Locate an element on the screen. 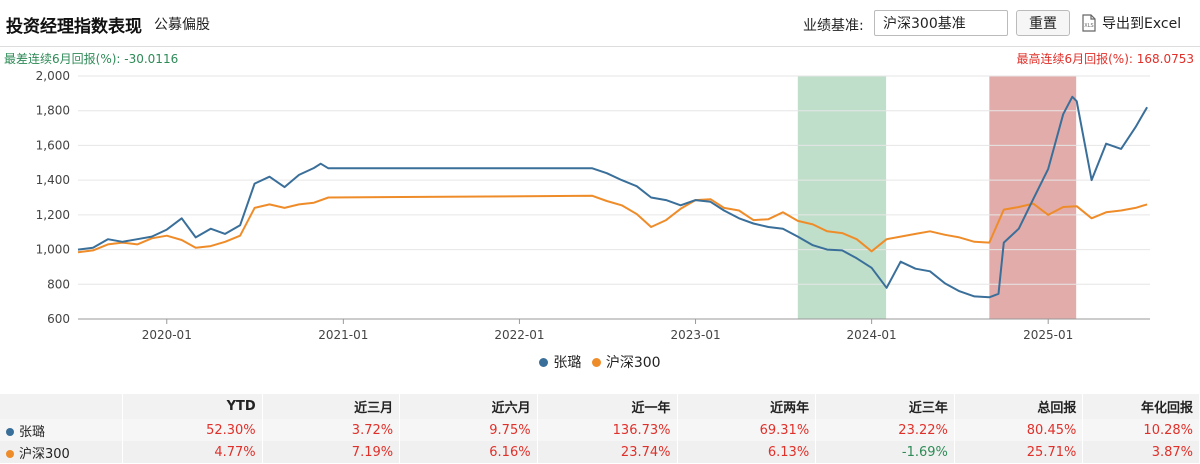  header-bar: 投资经理指数表现 公募偏股 业绩基准: 重置 XLS 导出到Excel is located at coordinates (600, 23).